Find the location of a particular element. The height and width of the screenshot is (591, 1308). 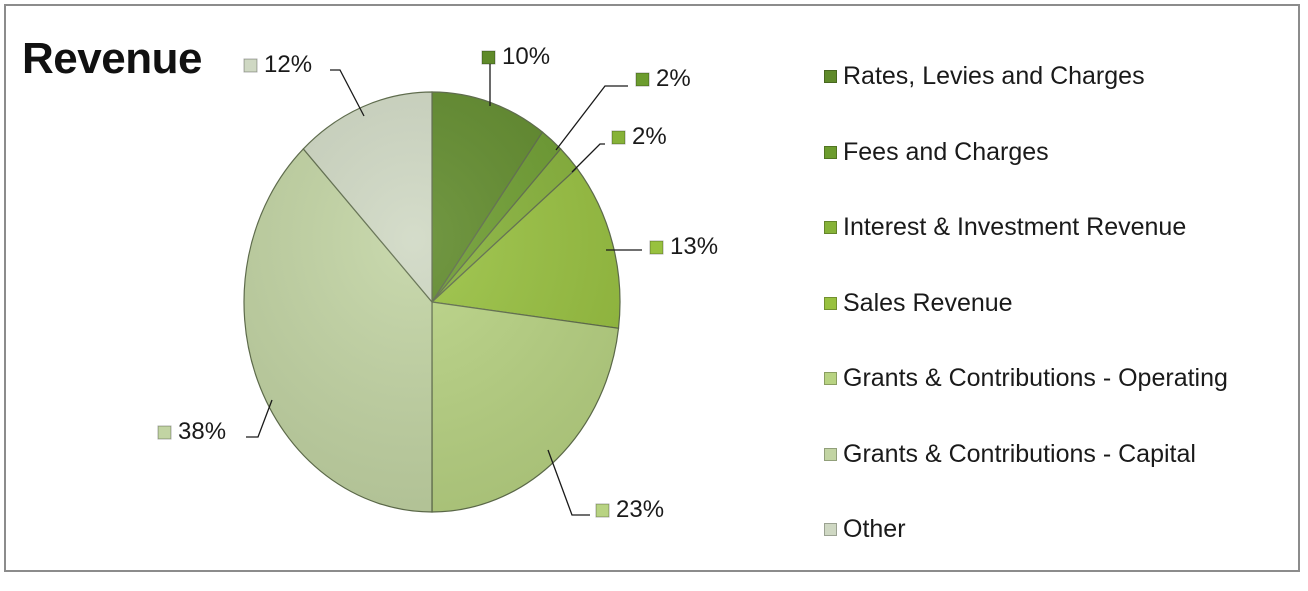

legend-label-1: Rates, Levies and Charges is located at coordinates (994, 76).